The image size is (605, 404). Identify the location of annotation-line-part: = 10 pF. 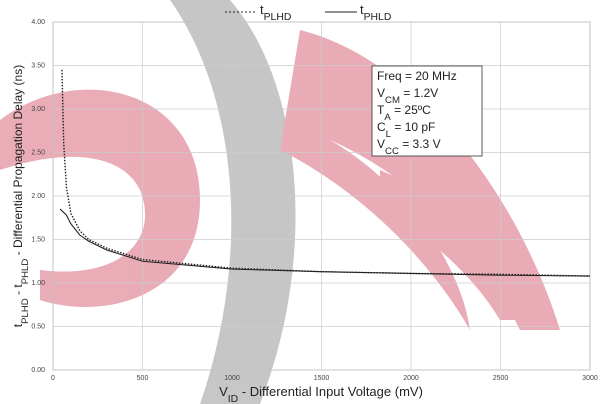
(413, 127).